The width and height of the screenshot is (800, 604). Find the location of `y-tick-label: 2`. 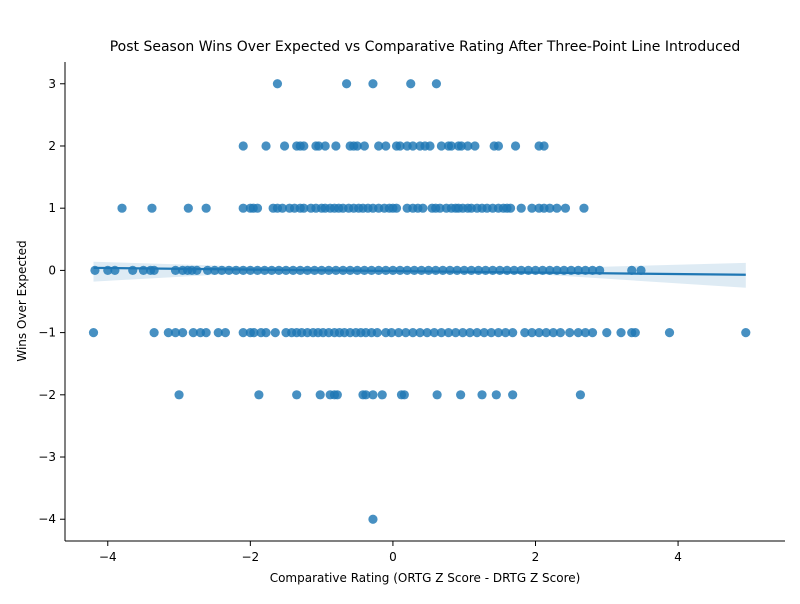

y-tick-label: 2 is located at coordinates (52, 146).